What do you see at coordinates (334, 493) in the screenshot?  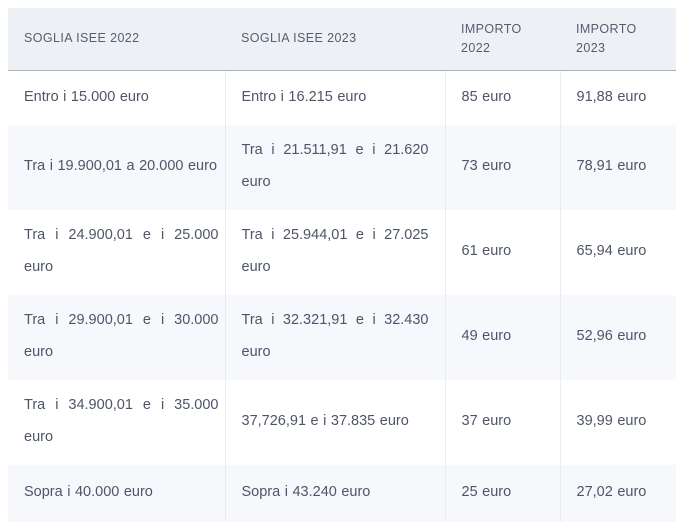 I see `cell-soglia-2023: Sopra i 43.240 euro` at bounding box center [334, 493].